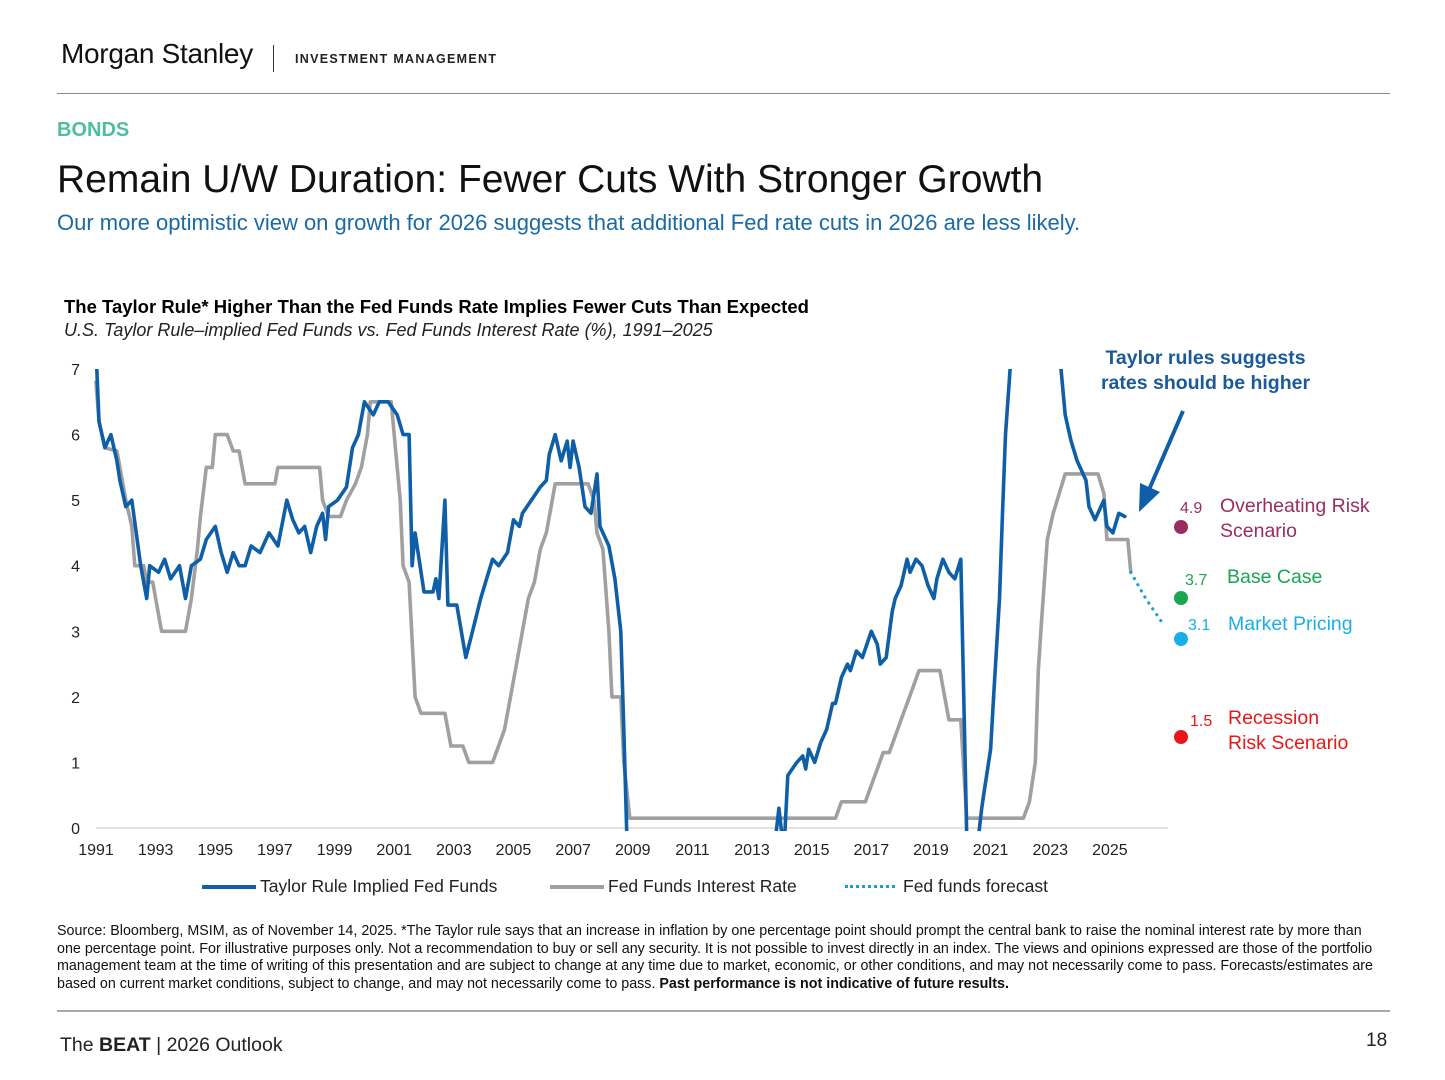  I want to click on scenario-value: 1.5, so click(1201, 721).